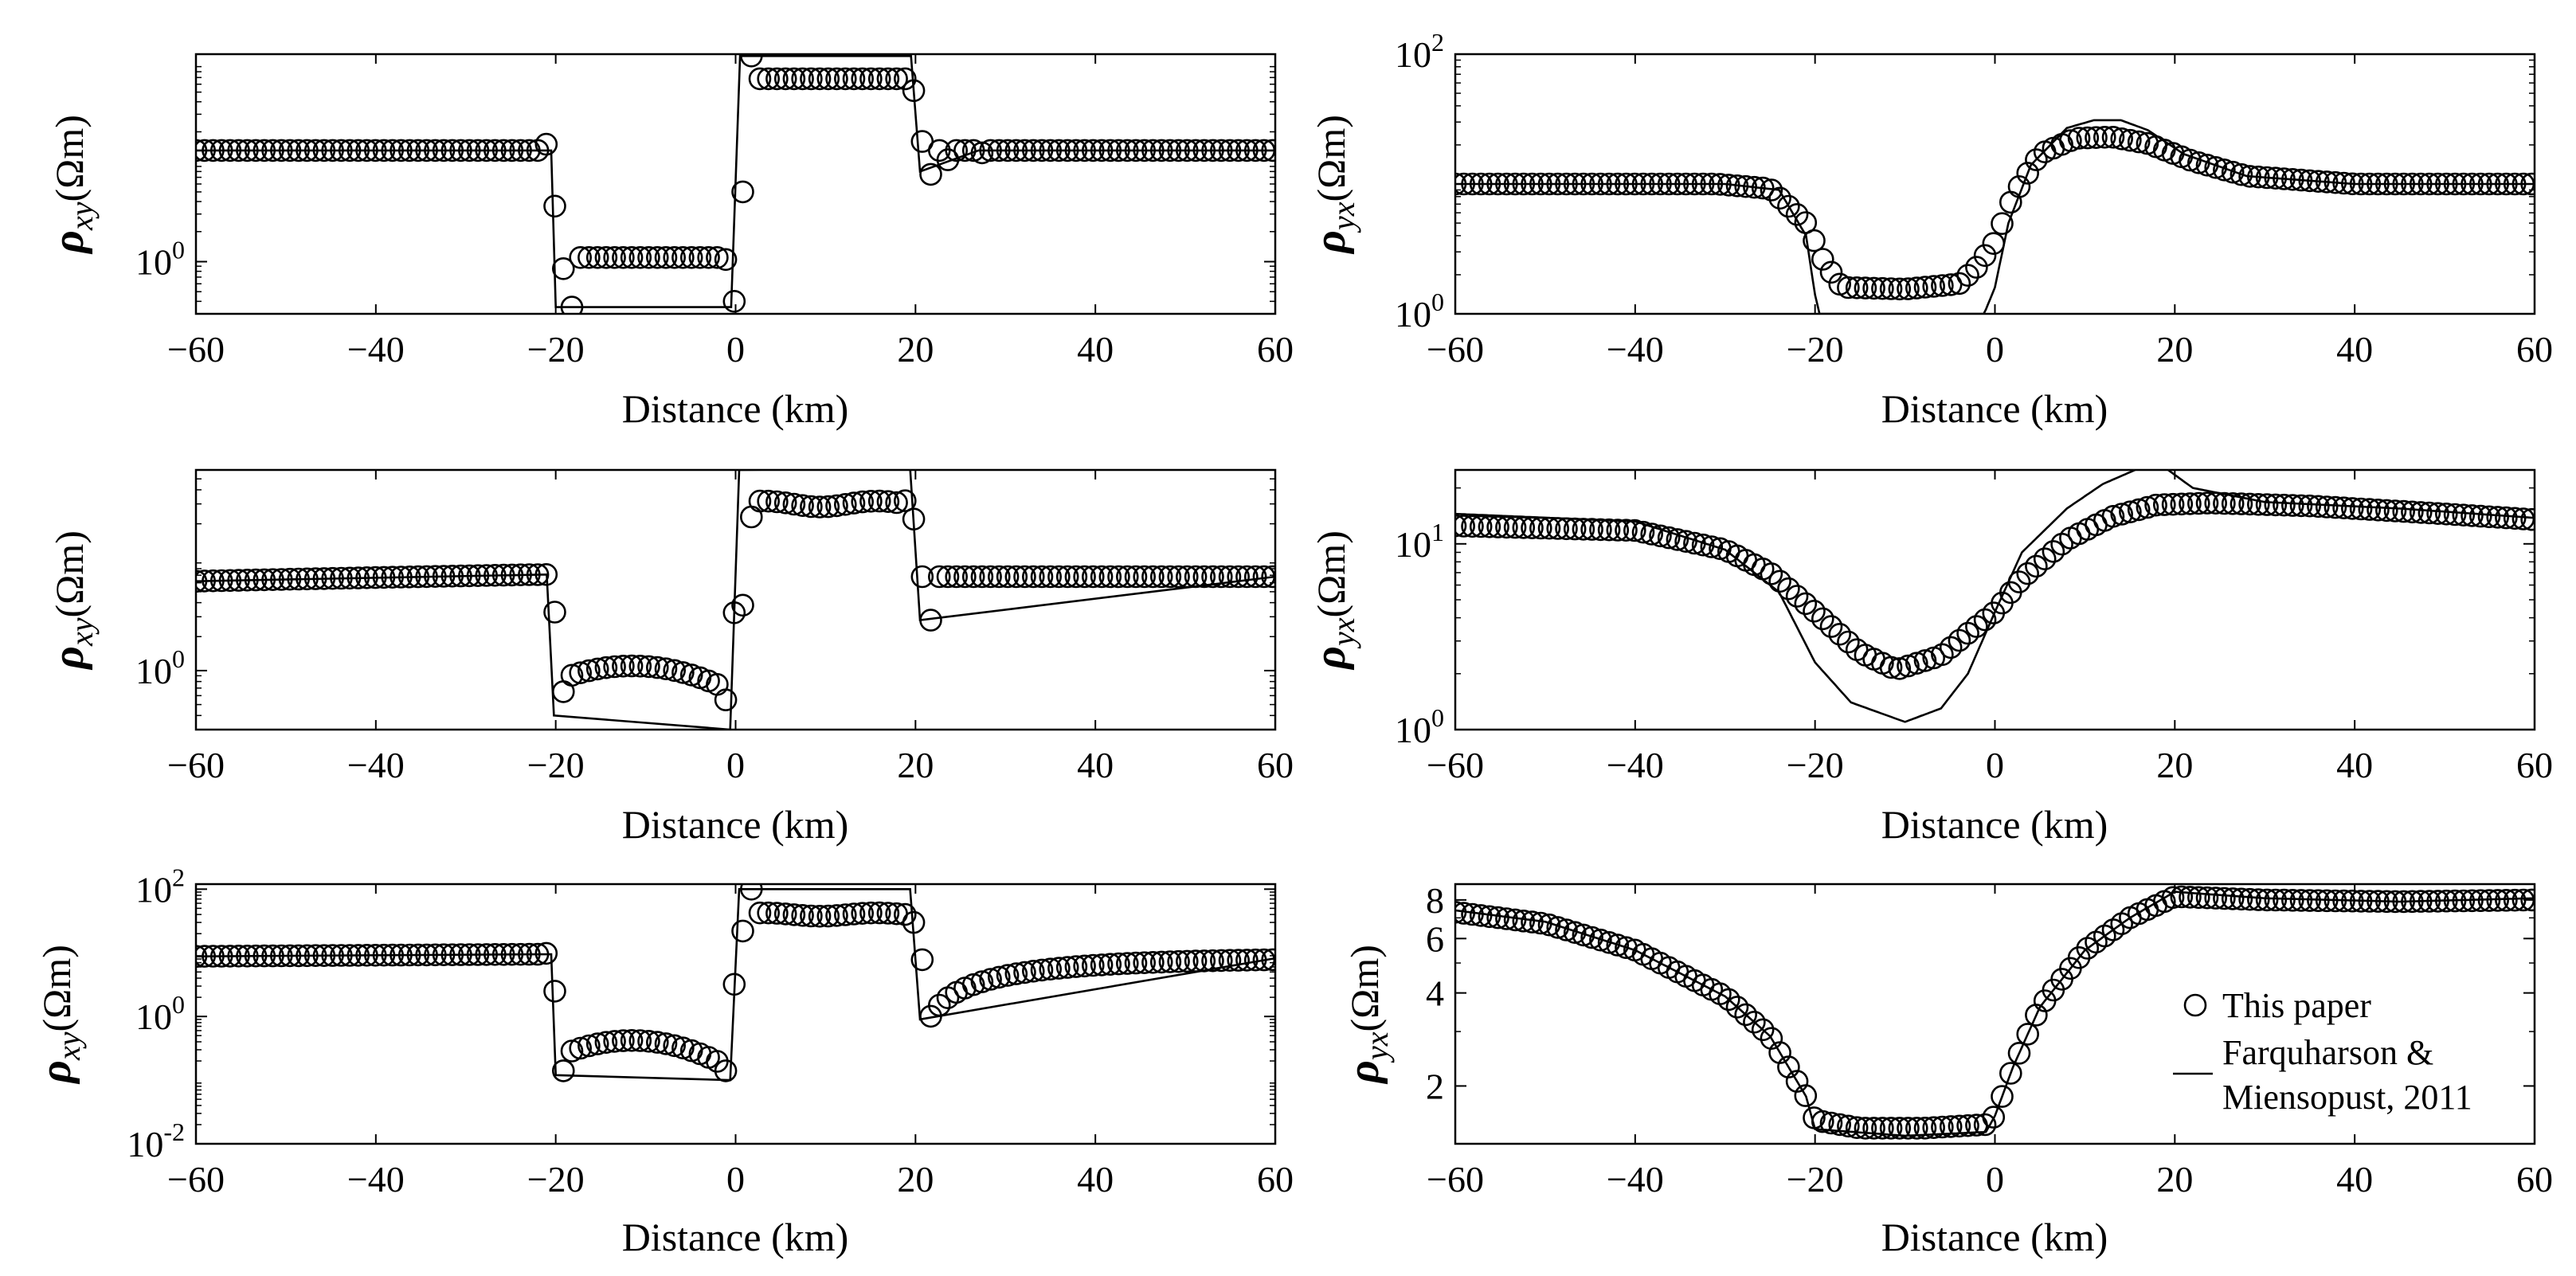  Describe the element at coordinates (2174, 765) in the screenshot. I see `x-tick-label: 20` at that location.